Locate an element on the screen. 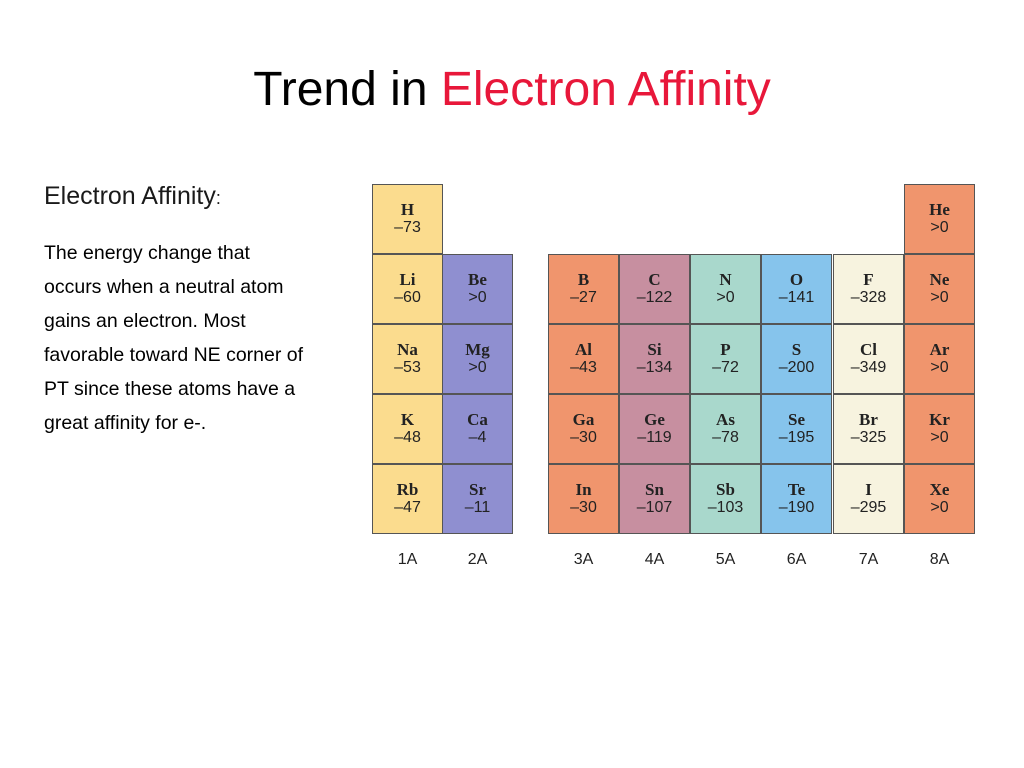  element-cell: Kr >0 is located at coordinates (939, 429).